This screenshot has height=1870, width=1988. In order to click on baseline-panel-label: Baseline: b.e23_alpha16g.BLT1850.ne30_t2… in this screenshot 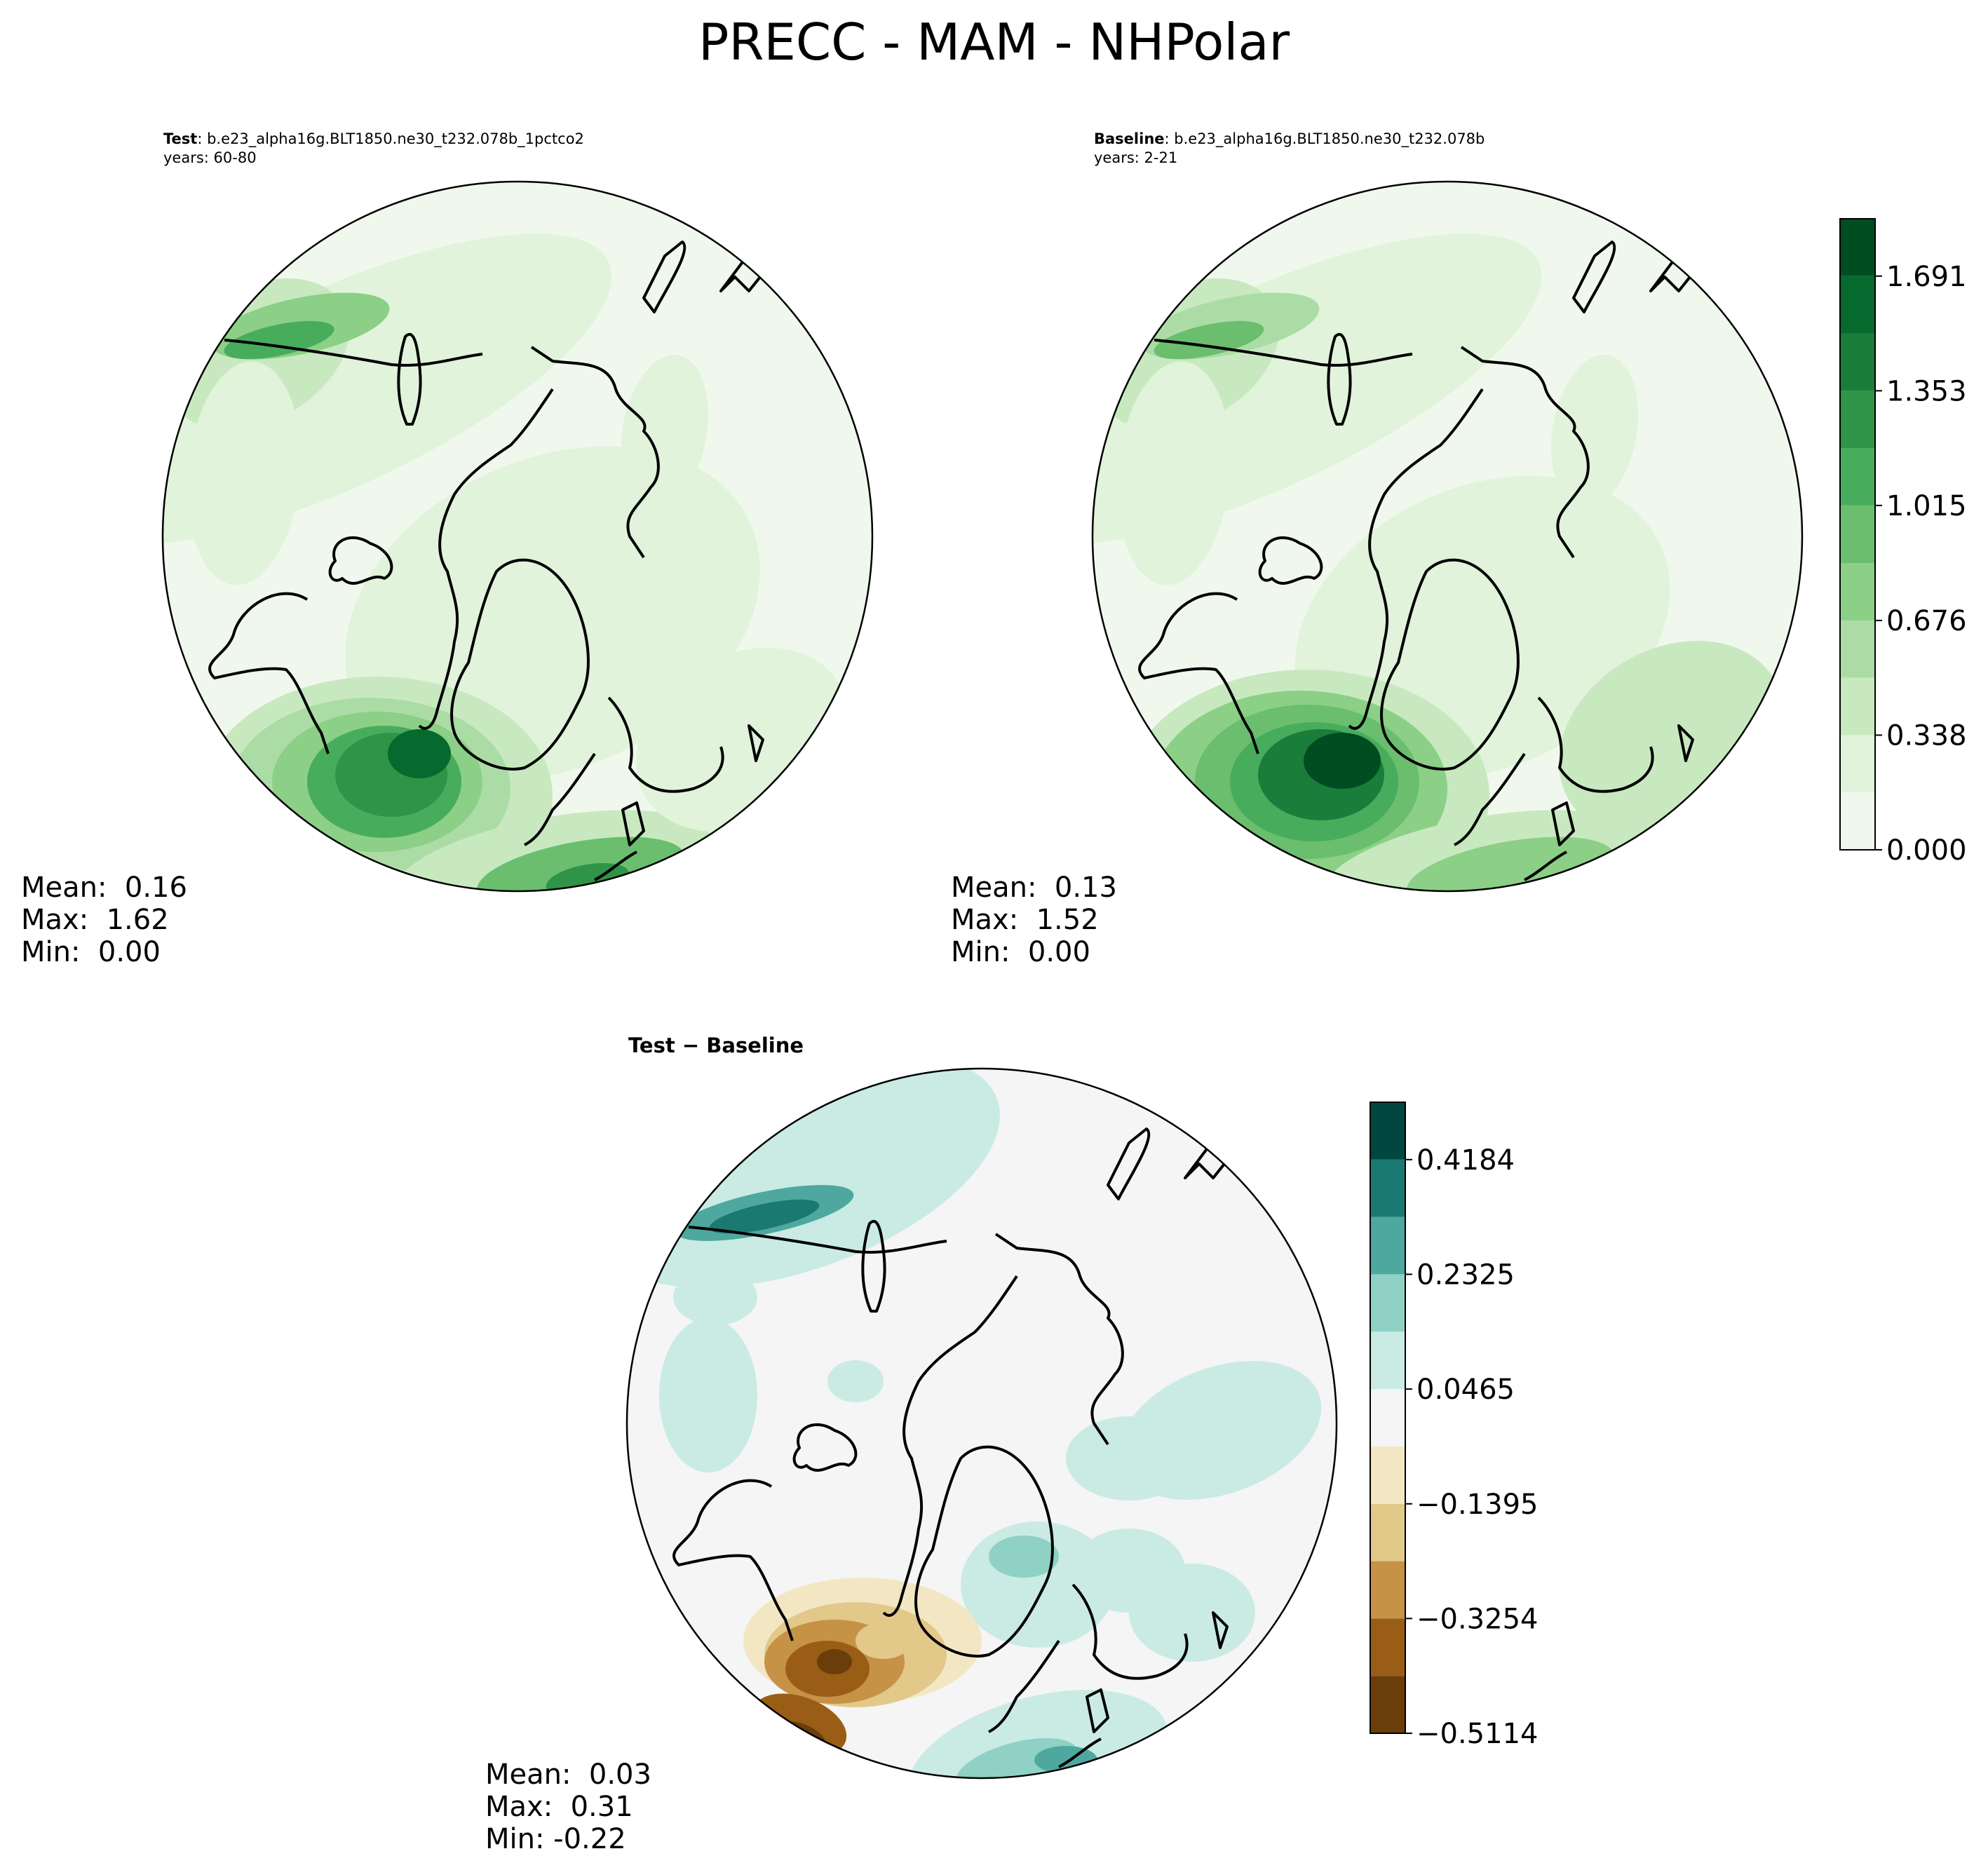, I will do `click(1289, 149)`.